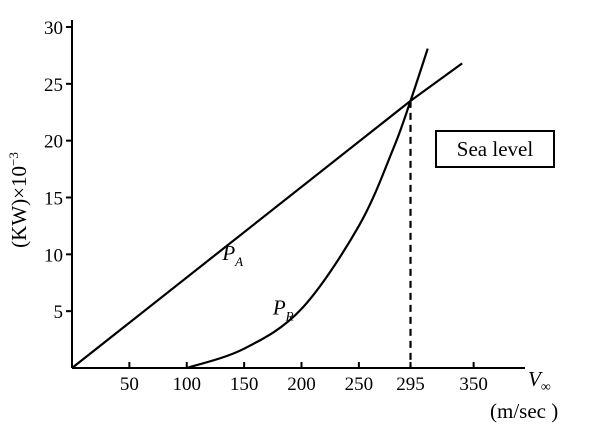 The width and height of the screenshot is (590, 437). Describe the element at coordinates (53, 85) in the screenshot. I see `y-tick-label: 25` at that location.